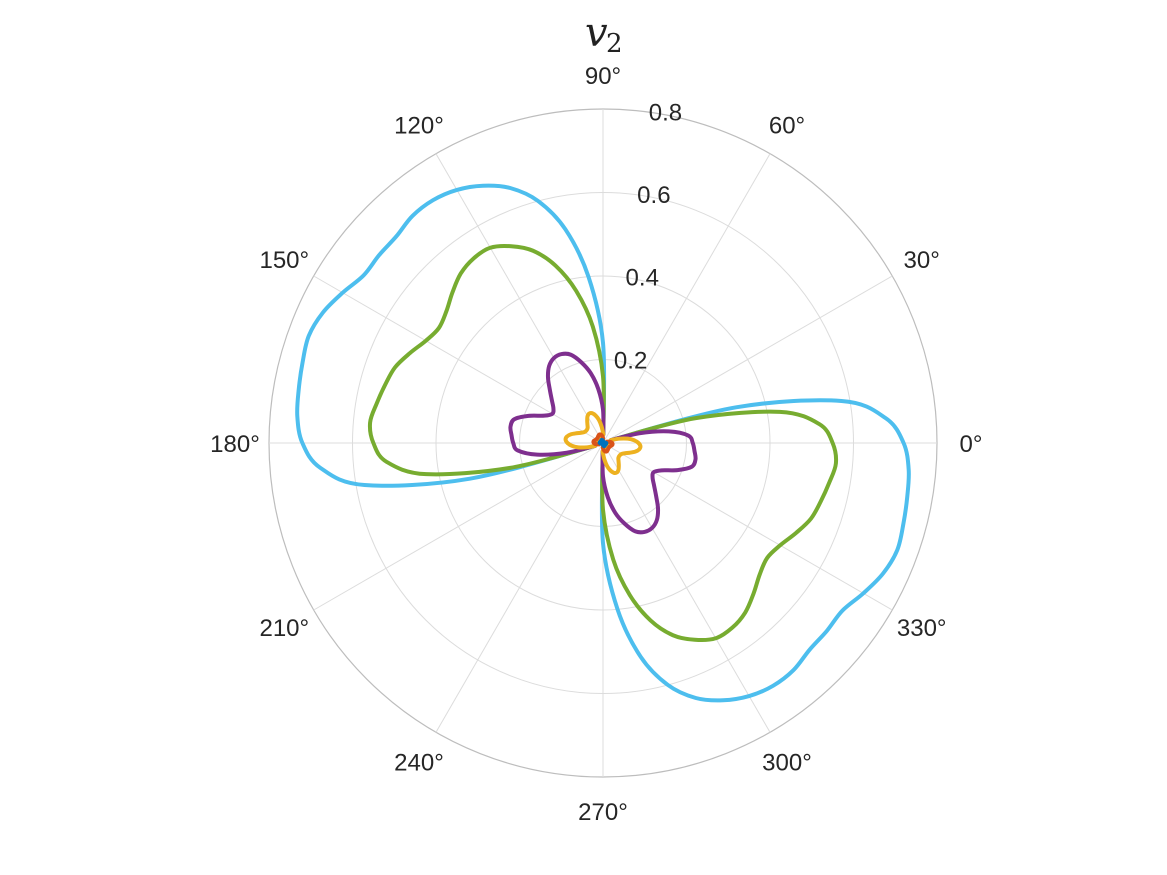 This screenshot has width=1167, height=875. Describe the element at coordinates (419, 763) in the screenshot. I see `theta-tick-label: 240°` at that location.